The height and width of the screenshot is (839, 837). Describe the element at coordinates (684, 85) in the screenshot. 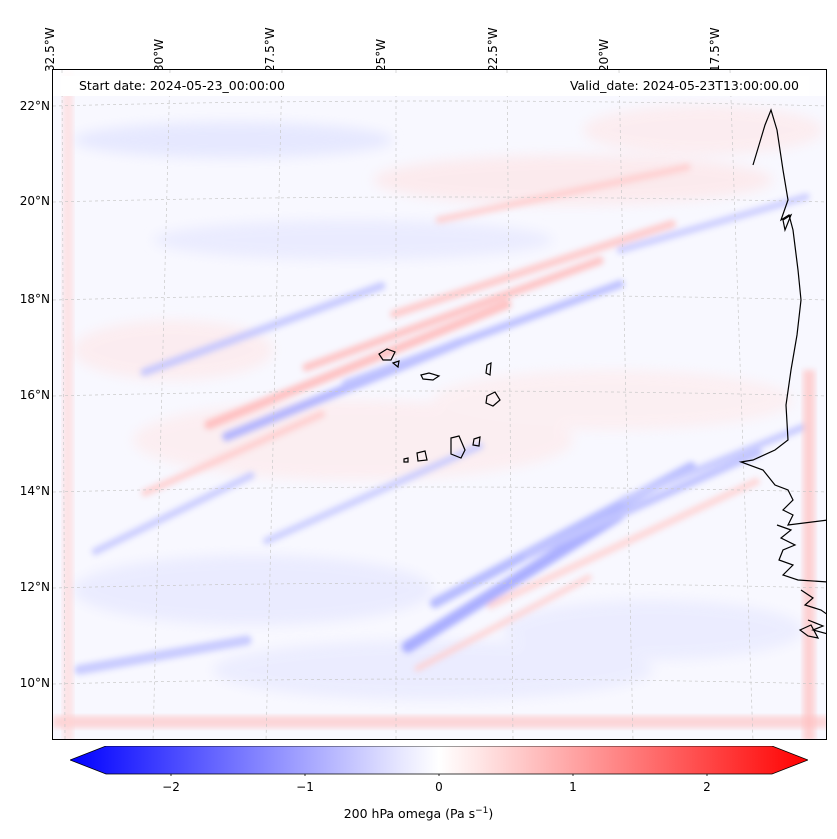

I see `valid-date-label: Valid_date: 2024-05-23T13:00:00.00` at that location.